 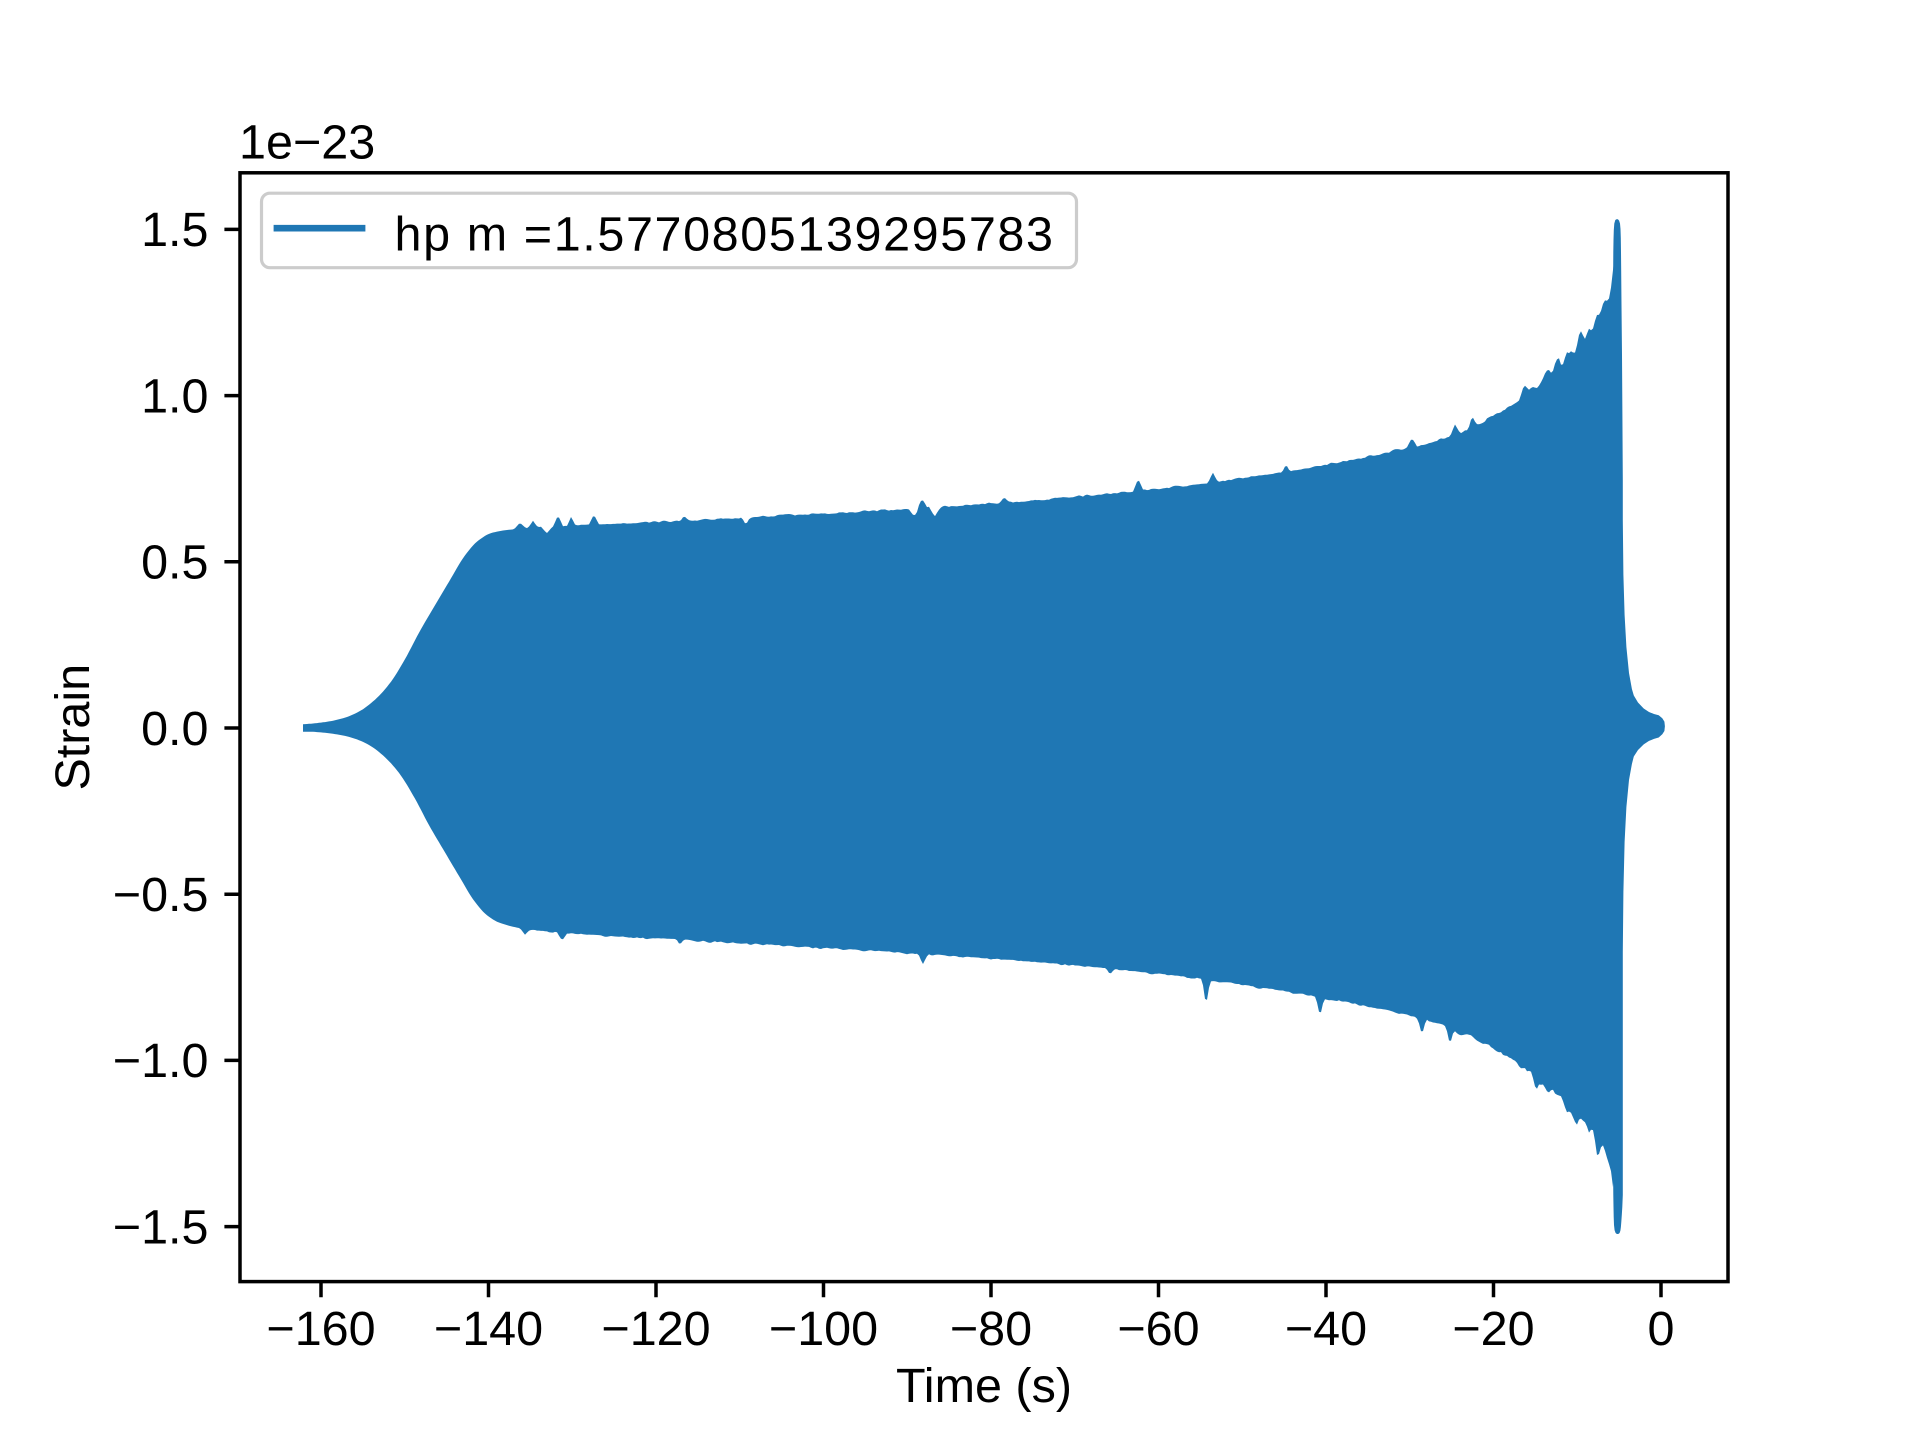 What do you see at coordinates (174, 729) in the screenshot?
I see `svg-text: 0.0` at bounding box center [174, 729].